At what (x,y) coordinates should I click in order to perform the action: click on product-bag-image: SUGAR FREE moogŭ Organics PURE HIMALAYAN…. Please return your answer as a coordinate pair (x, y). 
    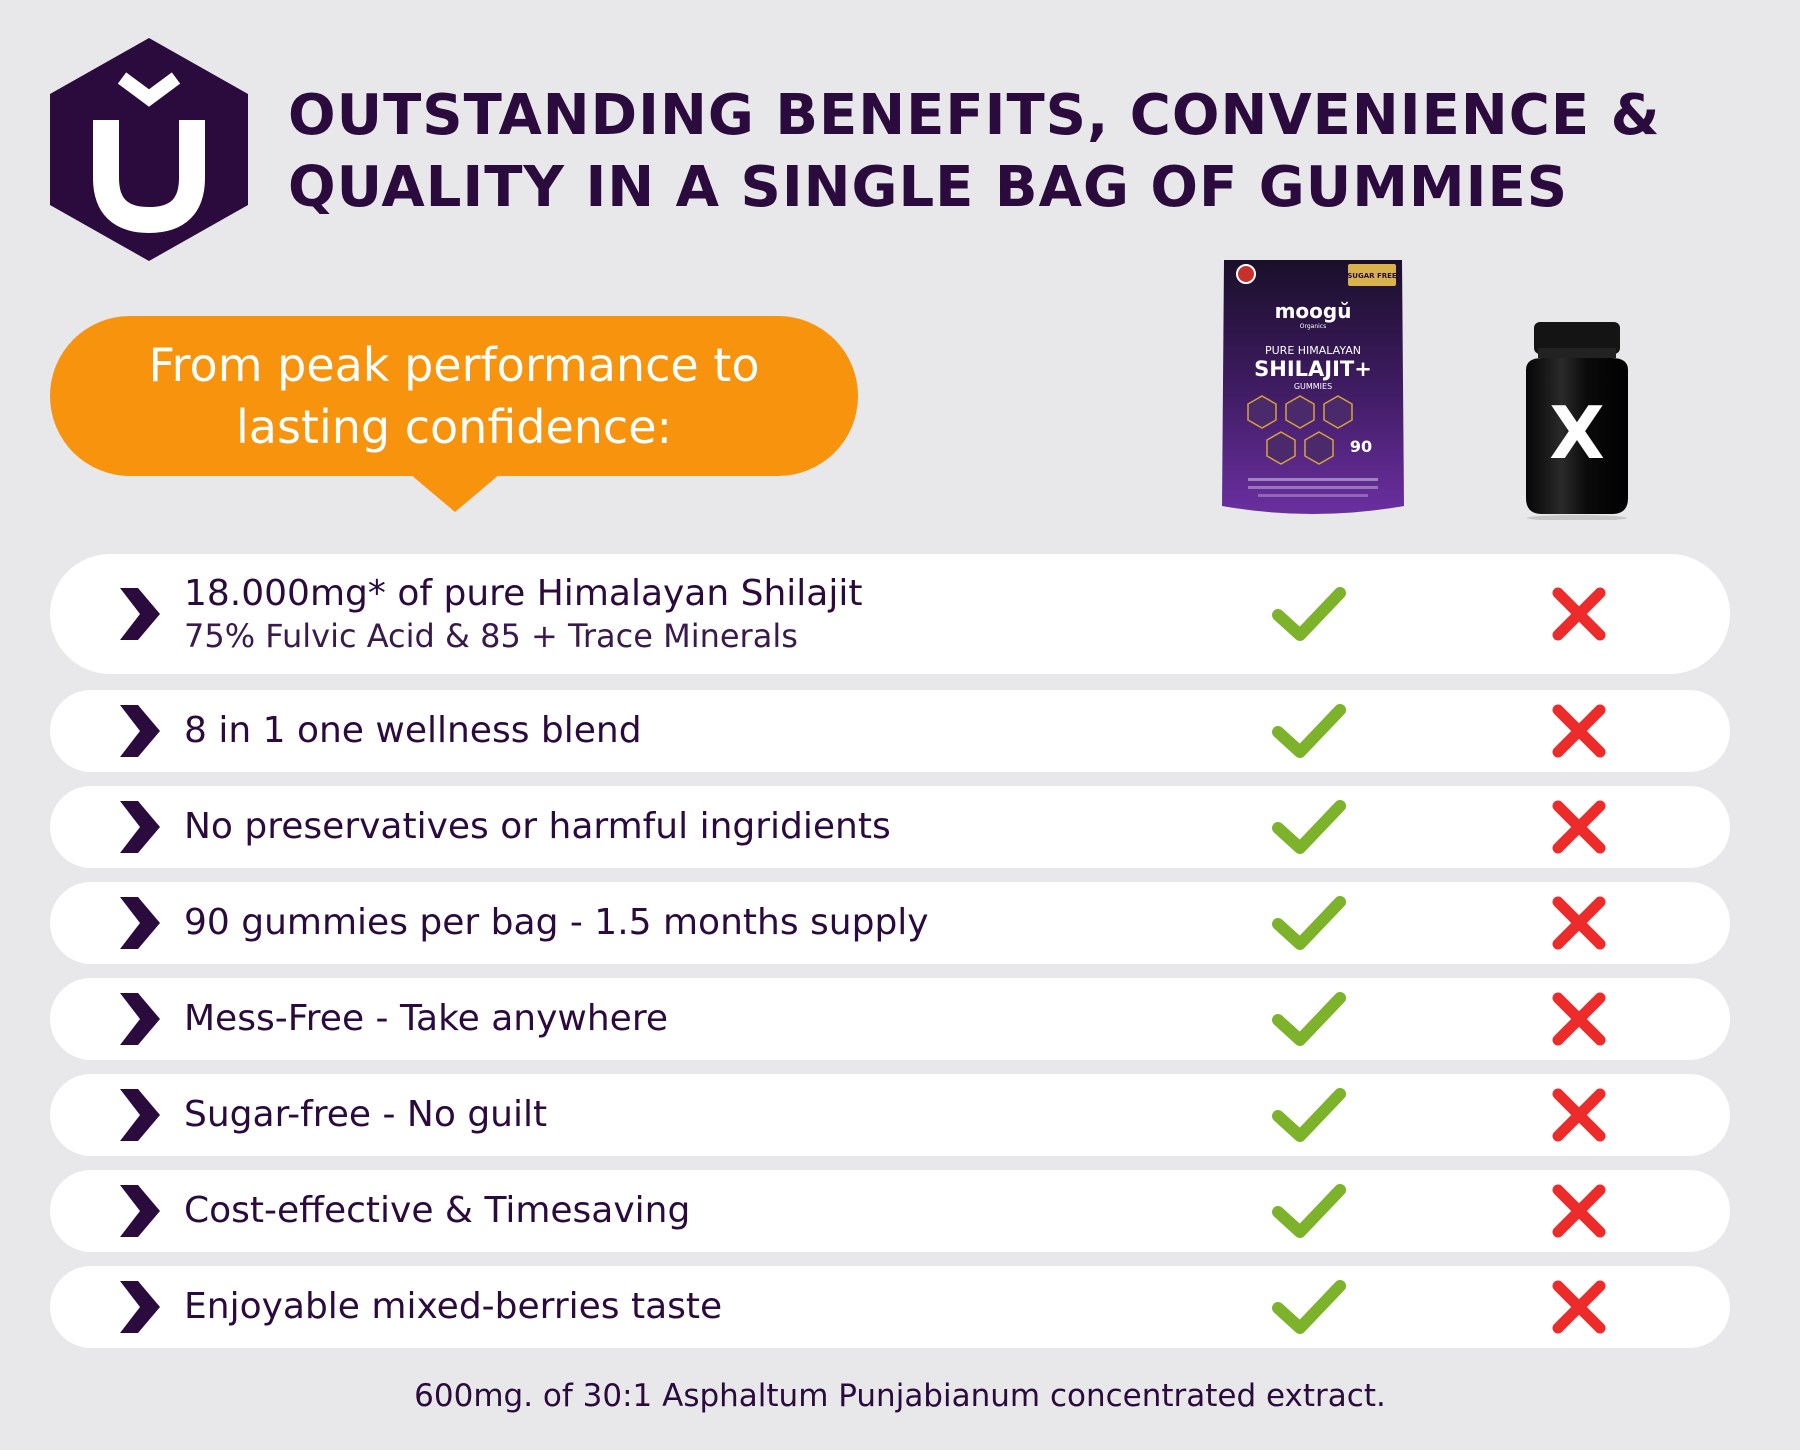
    Looking at the image, I should click on (1313, 387).